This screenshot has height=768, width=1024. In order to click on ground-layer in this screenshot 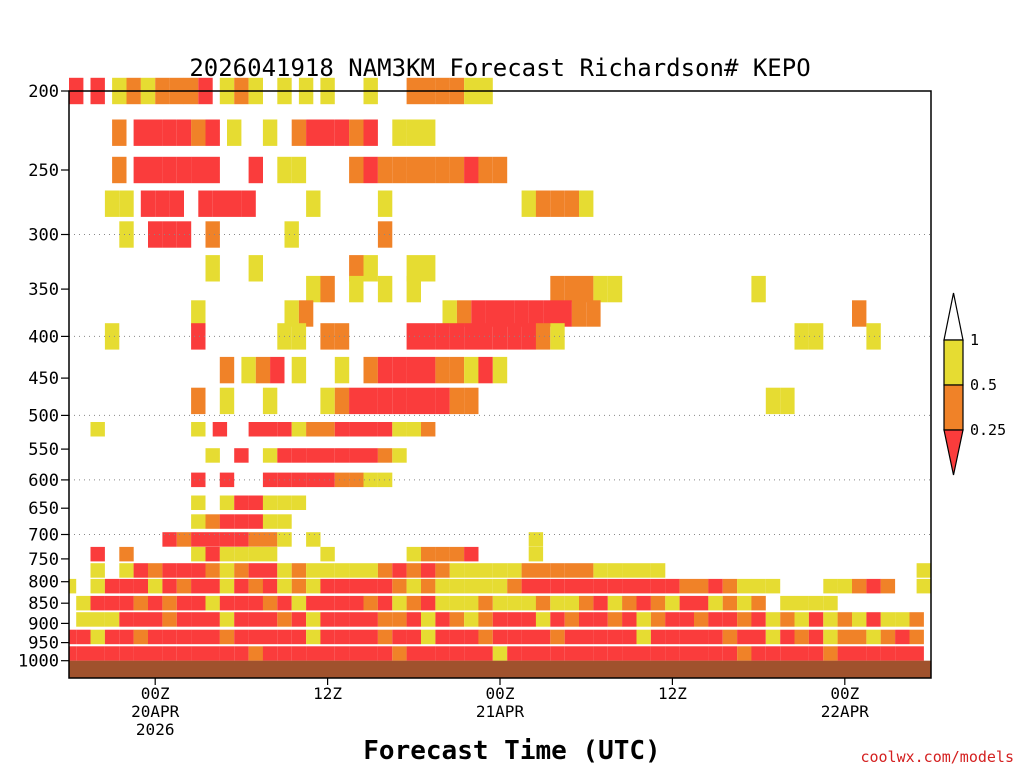, I will do `click(500, 669)`.